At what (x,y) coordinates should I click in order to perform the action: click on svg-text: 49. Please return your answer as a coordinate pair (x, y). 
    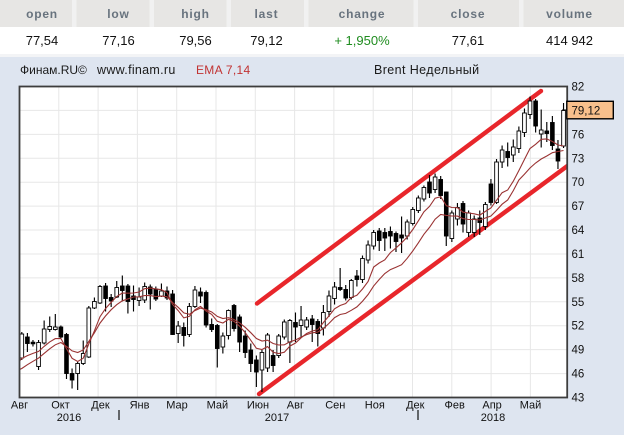
    Looking at the image, I should click on (578, 351).